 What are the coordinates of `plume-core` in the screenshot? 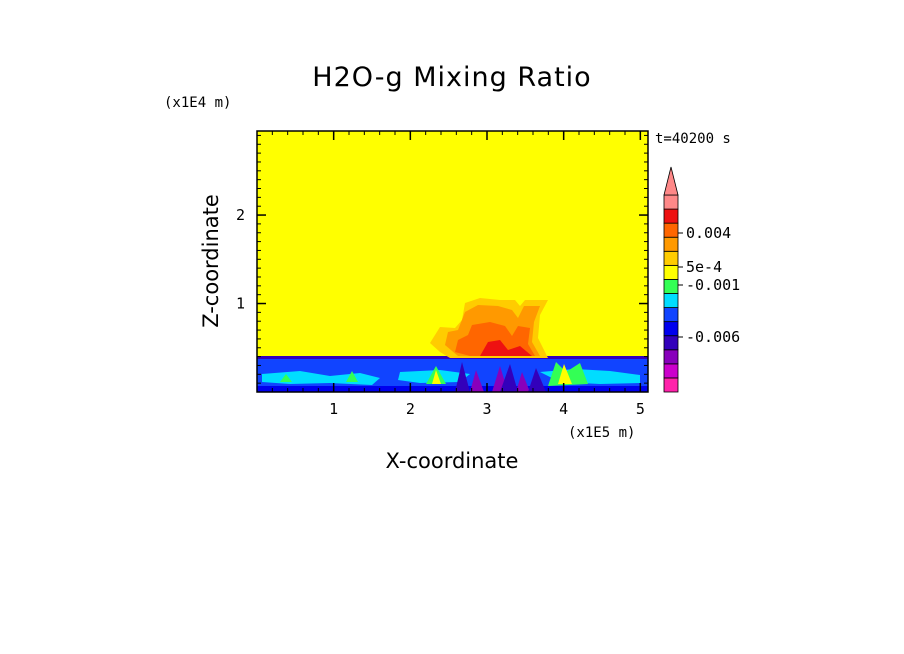 It's located at (506, 348).